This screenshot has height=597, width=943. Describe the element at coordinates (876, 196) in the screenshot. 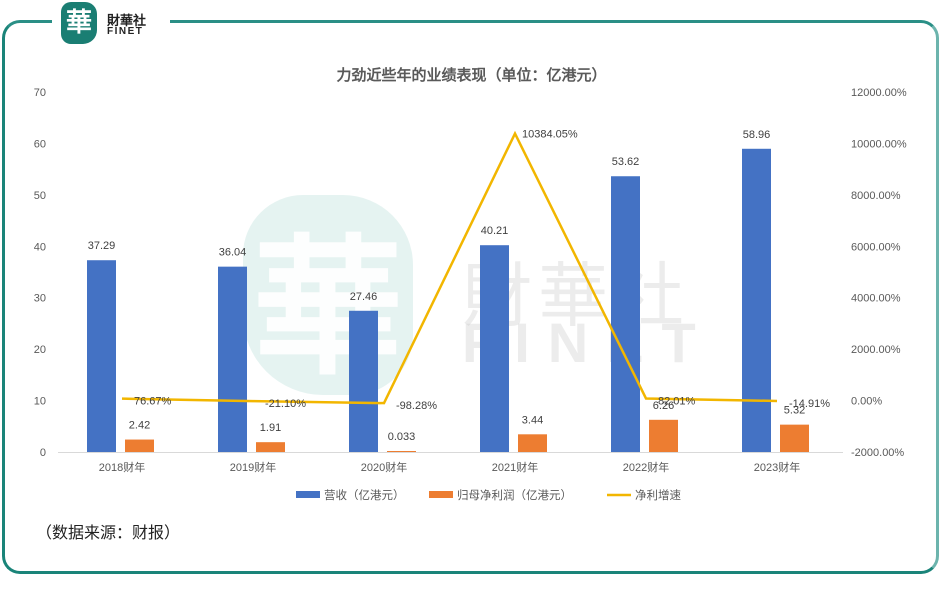

I see `right-axis-tick: 8000.00%` at that location.